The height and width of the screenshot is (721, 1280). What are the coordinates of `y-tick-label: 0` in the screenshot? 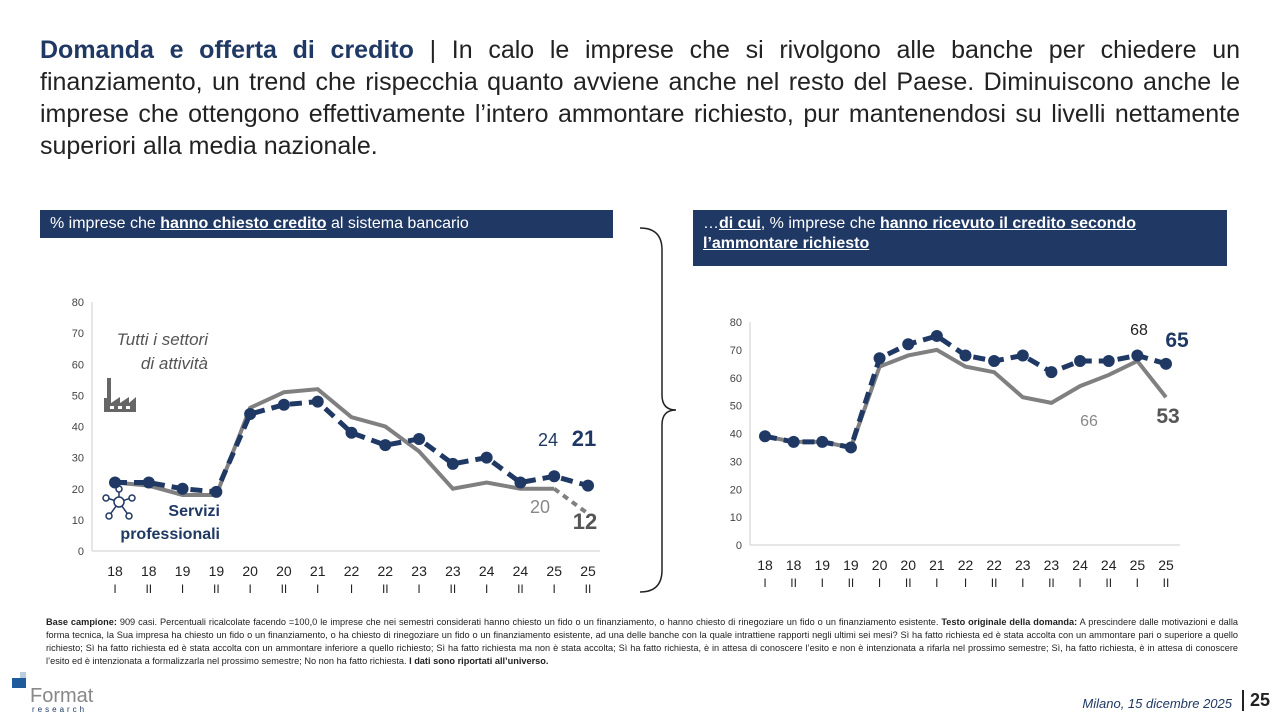 It's located at (739, 546).